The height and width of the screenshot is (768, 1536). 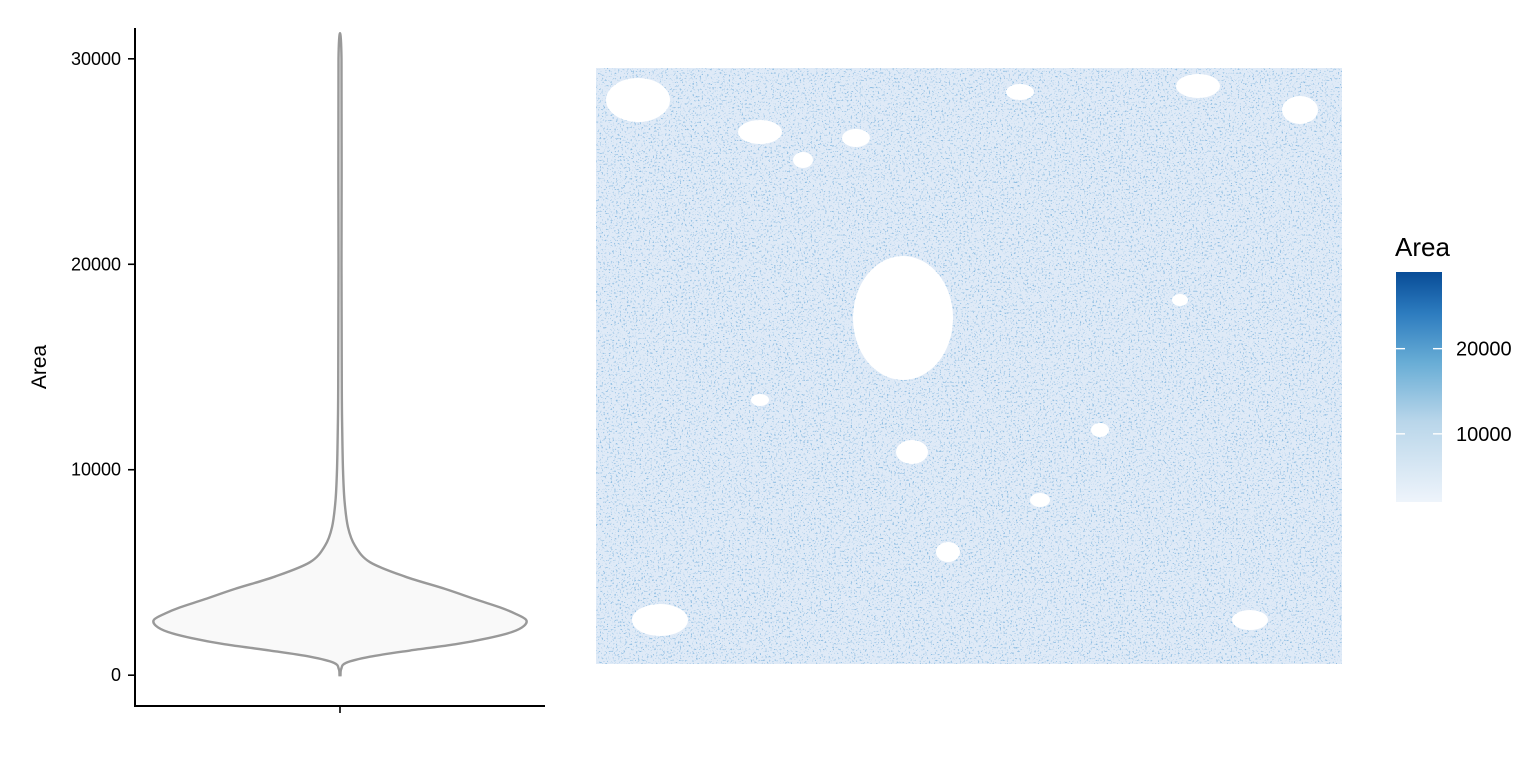 What do you see at coordinates (116, 675) in the screenshot?
I see `y-tick-label: 0` at bounding box center [116, 675].